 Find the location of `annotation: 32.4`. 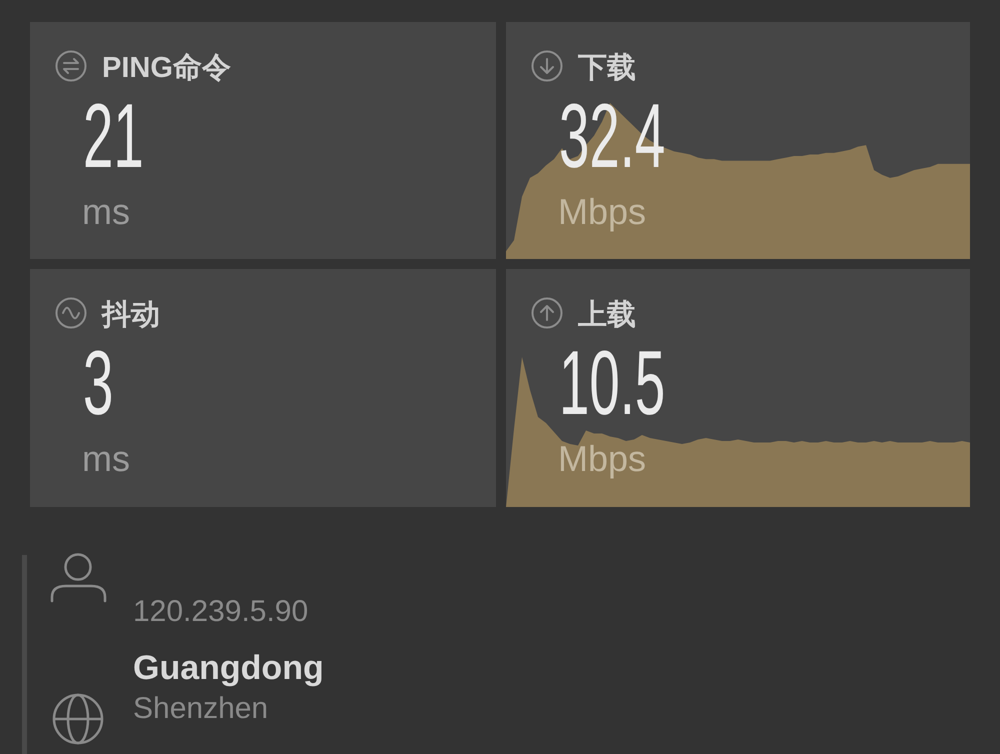

annotation: 32.4 is located at coordinates (612, 135).